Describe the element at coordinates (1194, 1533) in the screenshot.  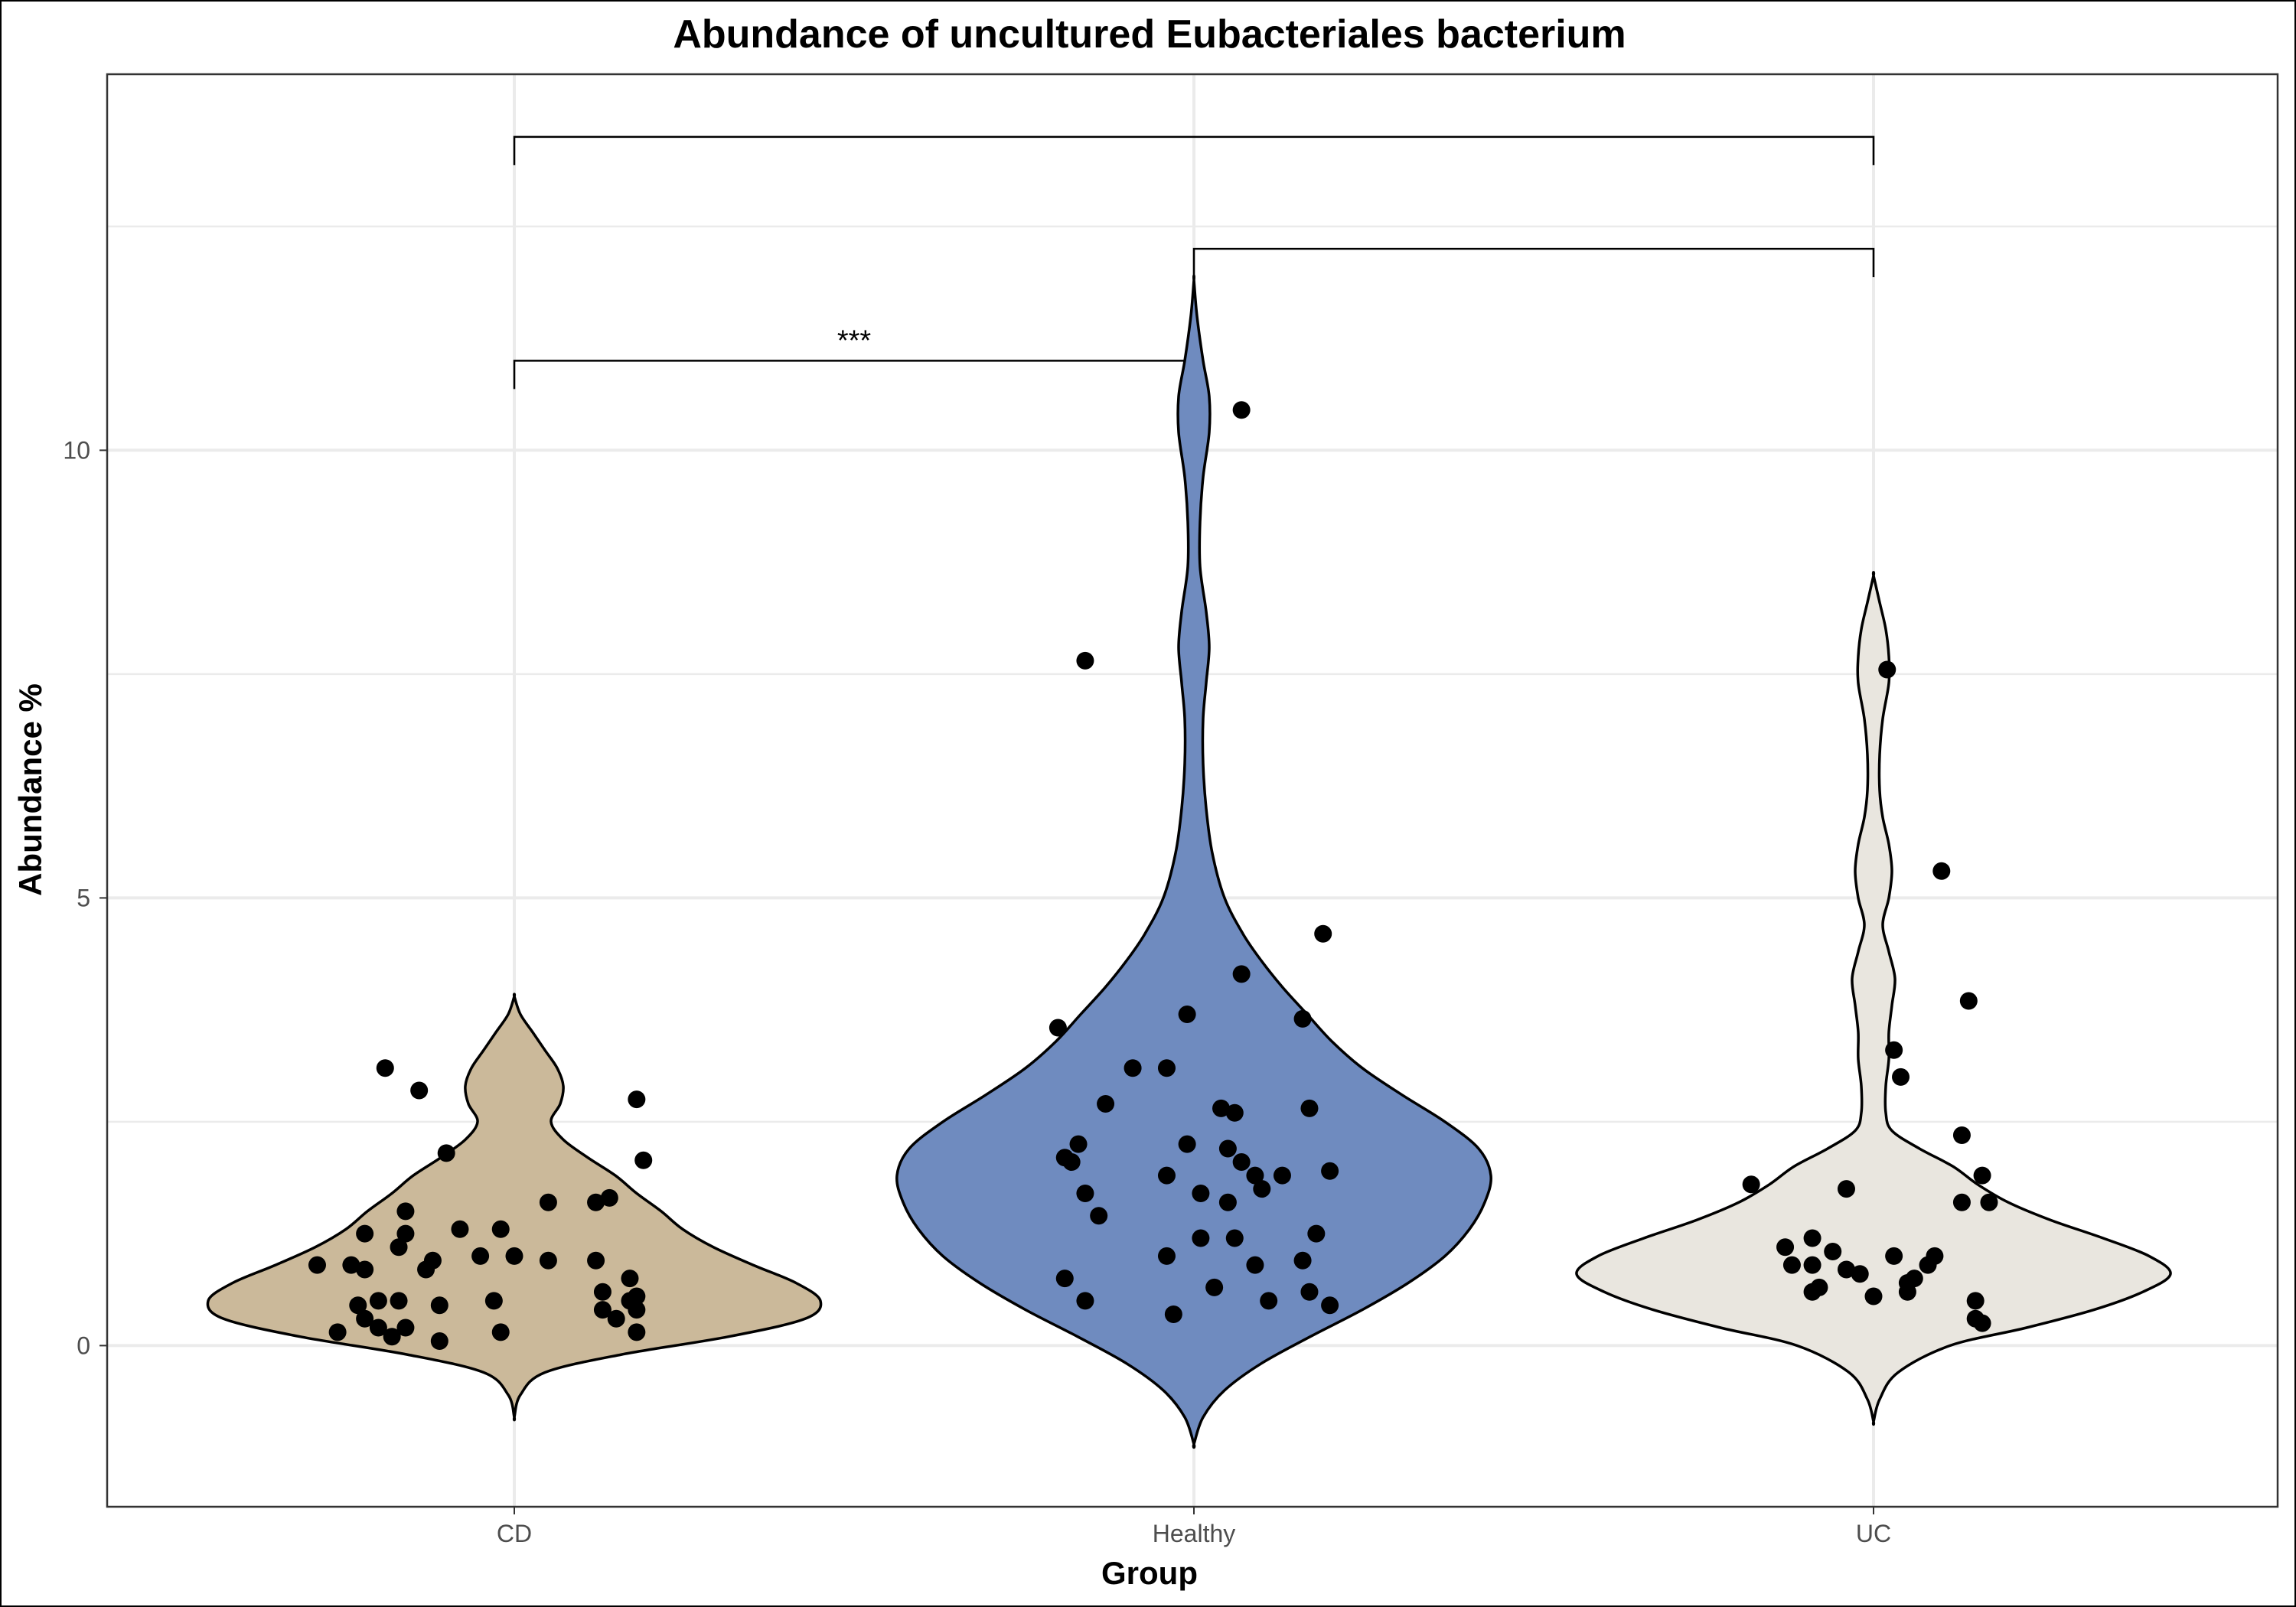
I see `x-tick-label: Healthy` at that location.